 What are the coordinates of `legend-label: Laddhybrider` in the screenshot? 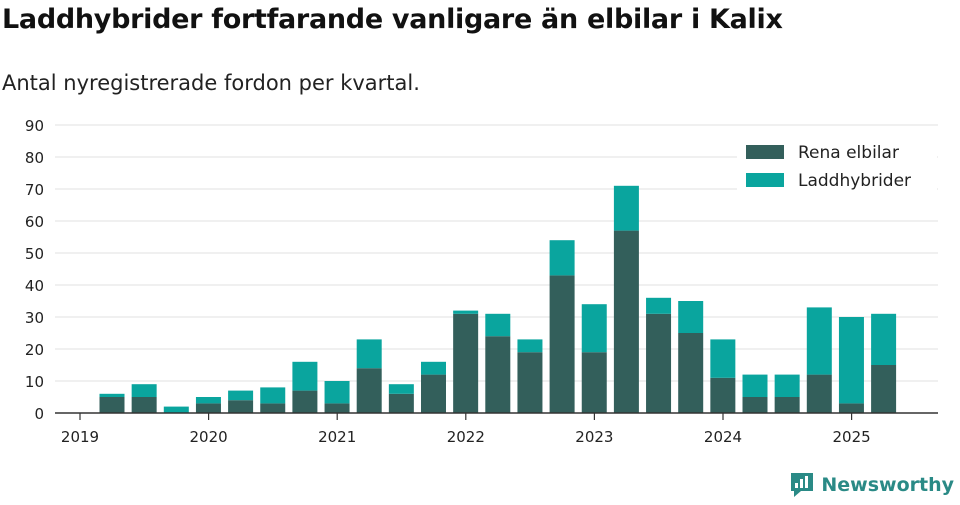 It's located at (854, 181).